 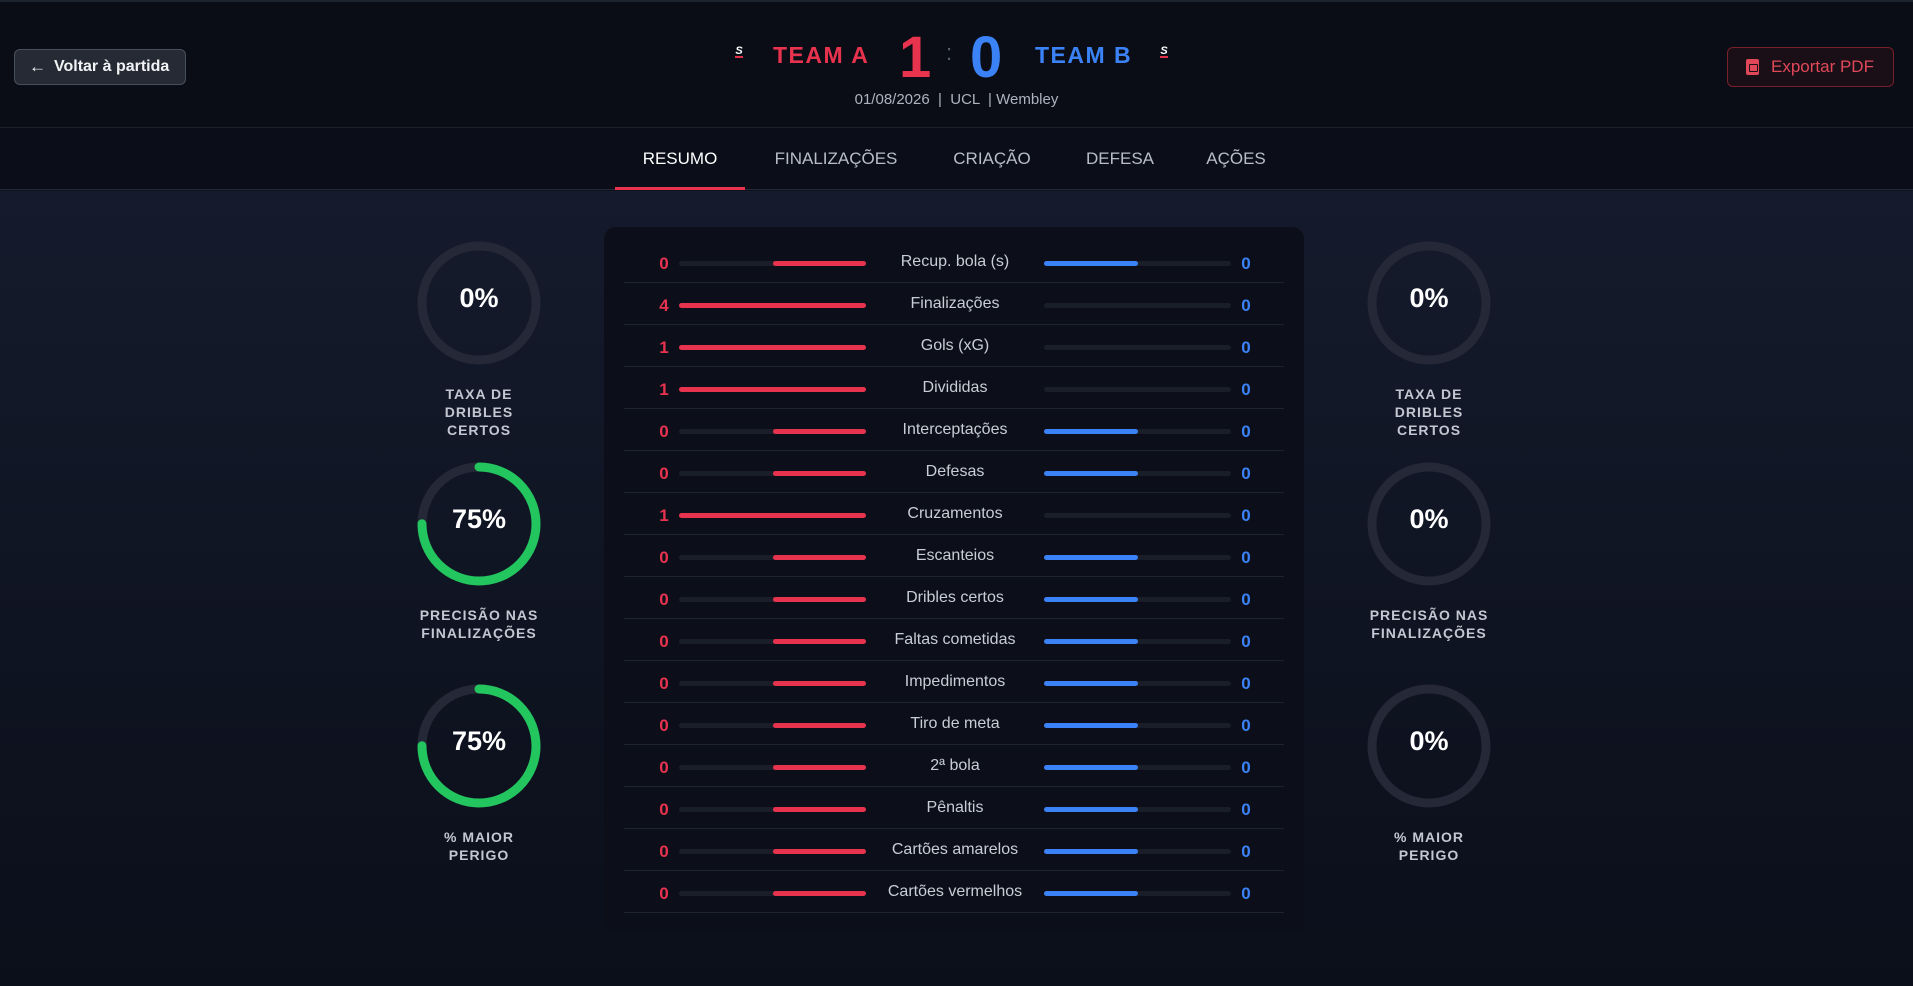 I want to click on arrow-left-icon: ←, so click(x=37, y=66).